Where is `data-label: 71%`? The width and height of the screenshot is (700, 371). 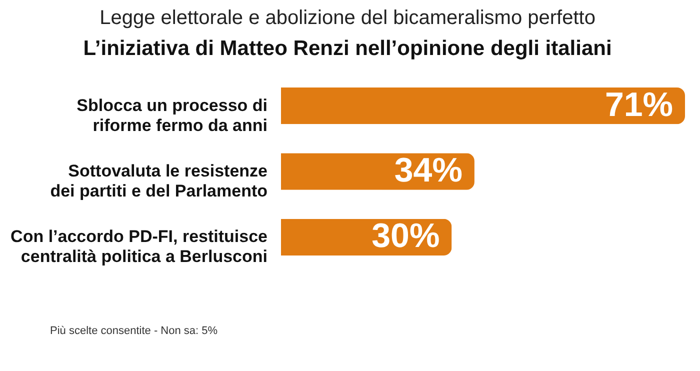 data-label: 71% is located at coordinates (638, 105).